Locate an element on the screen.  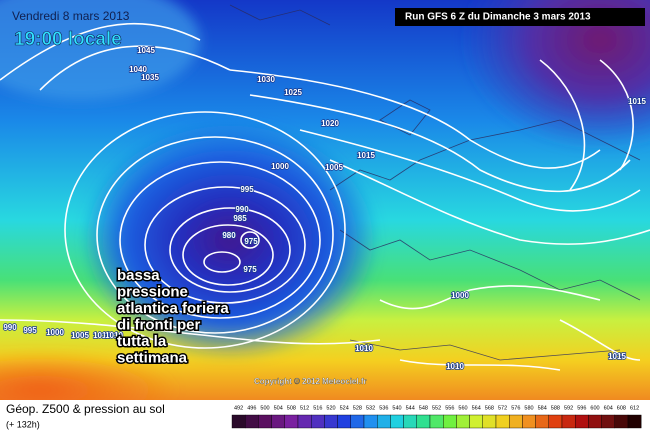
isobar-label: 980 is located at coordinates (229, 235).